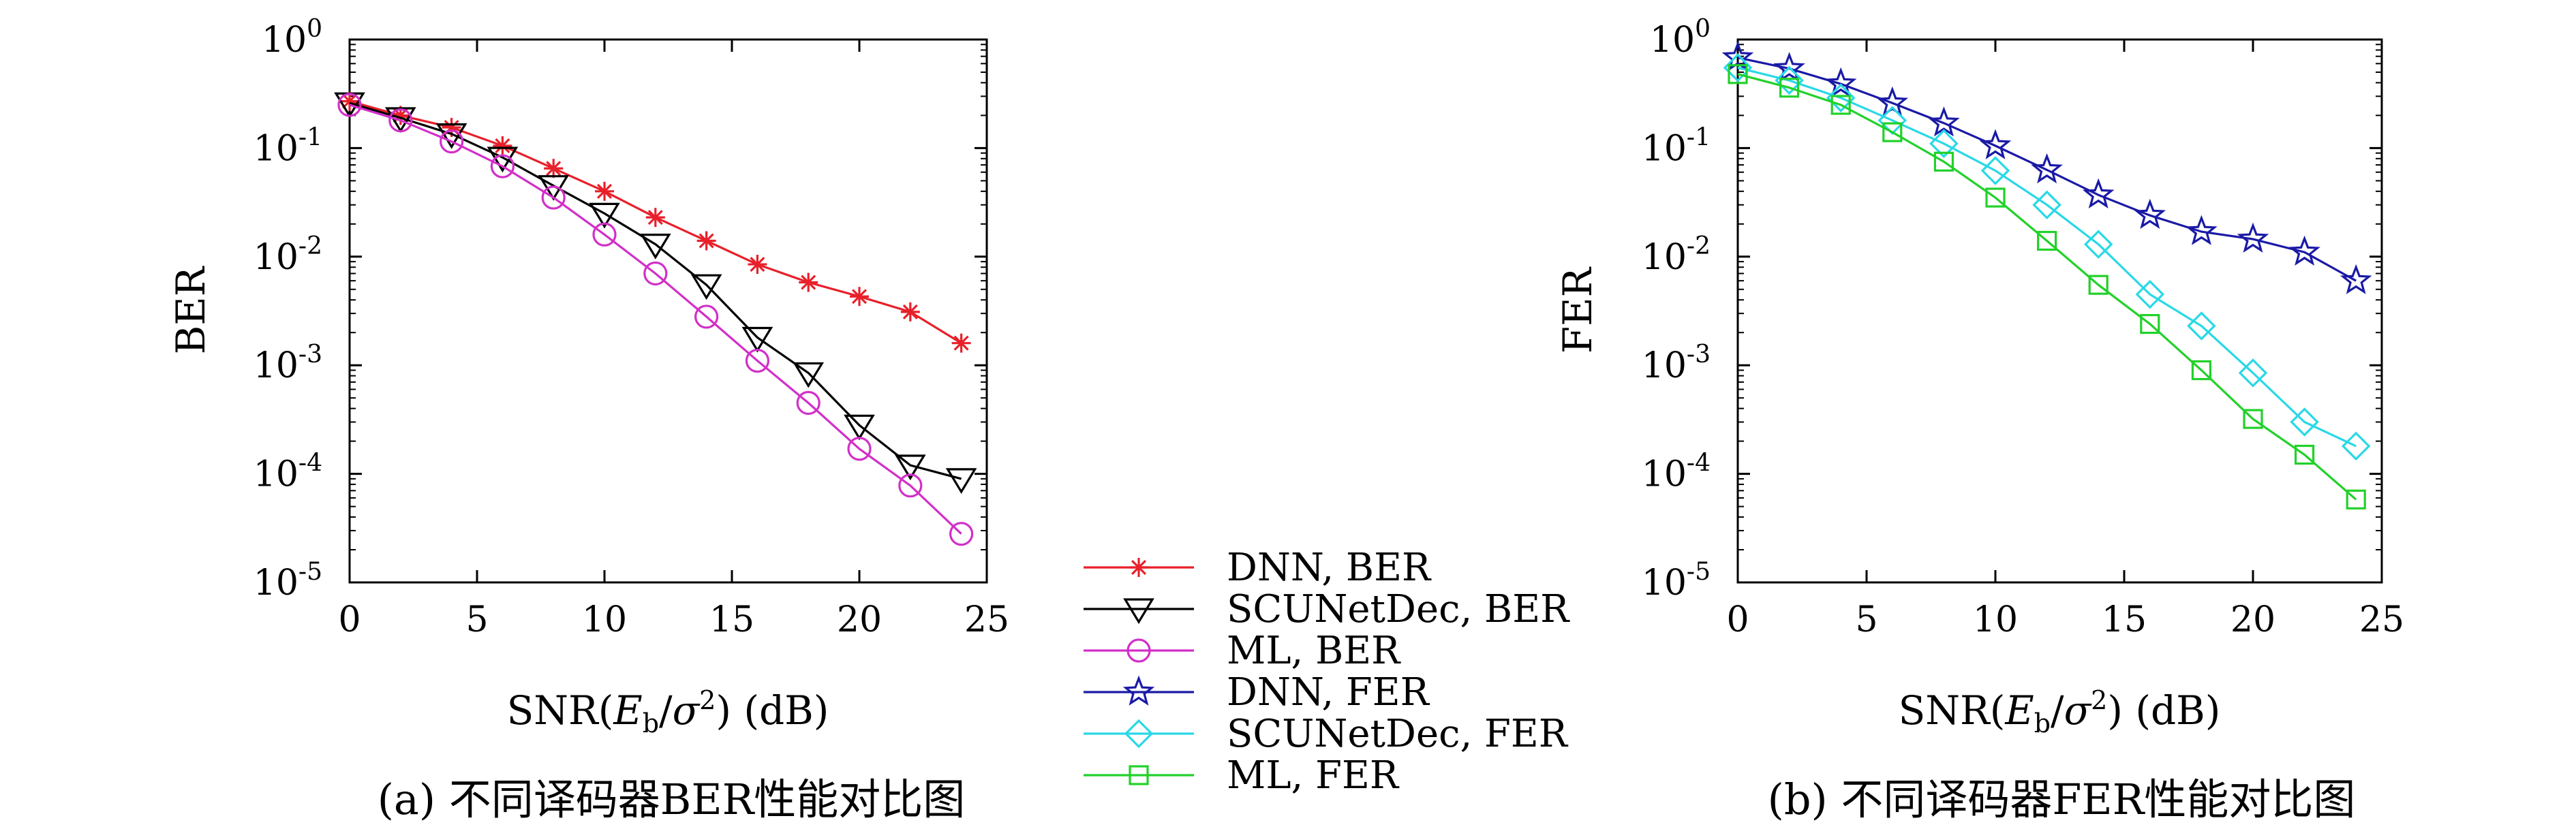 Image resolution: width=2576 pixels, height=829 pixels. I want to click on series-a, so click(655, 318).